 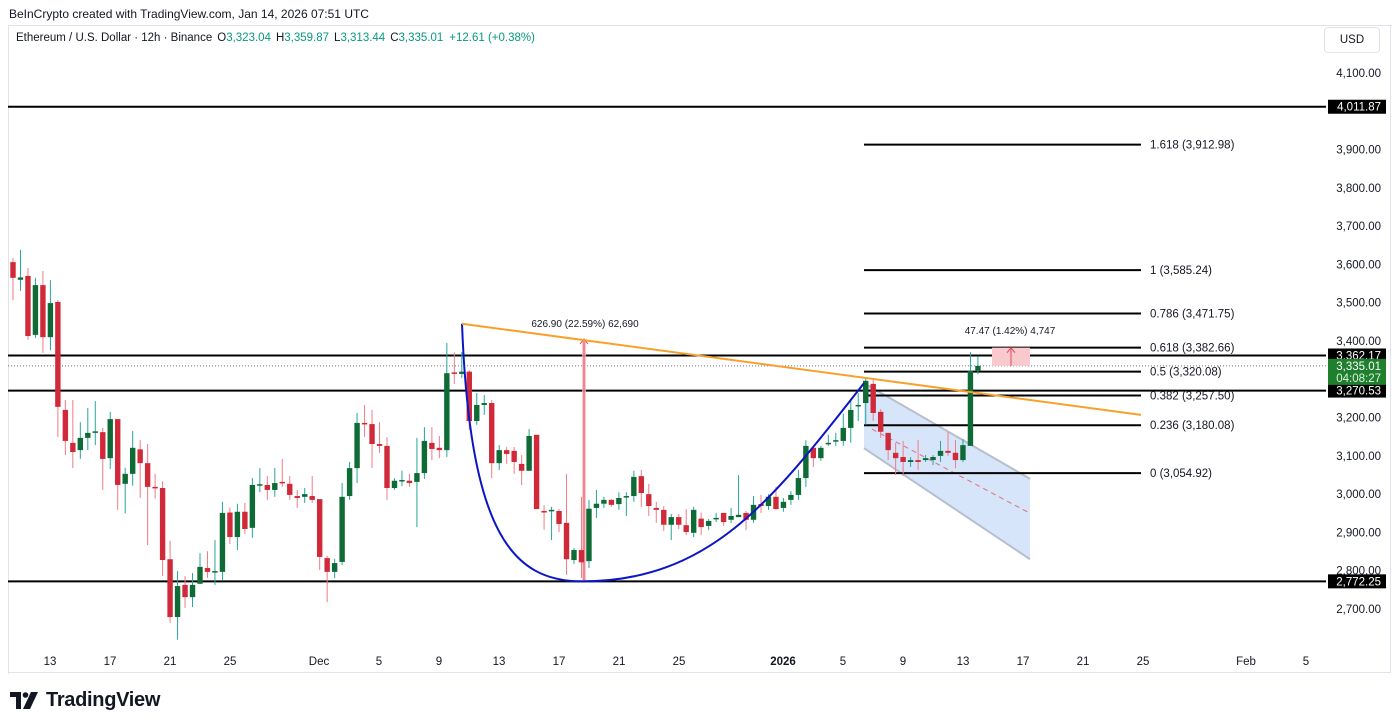 I want to click on high-label: H, so click(x=280, y=38).